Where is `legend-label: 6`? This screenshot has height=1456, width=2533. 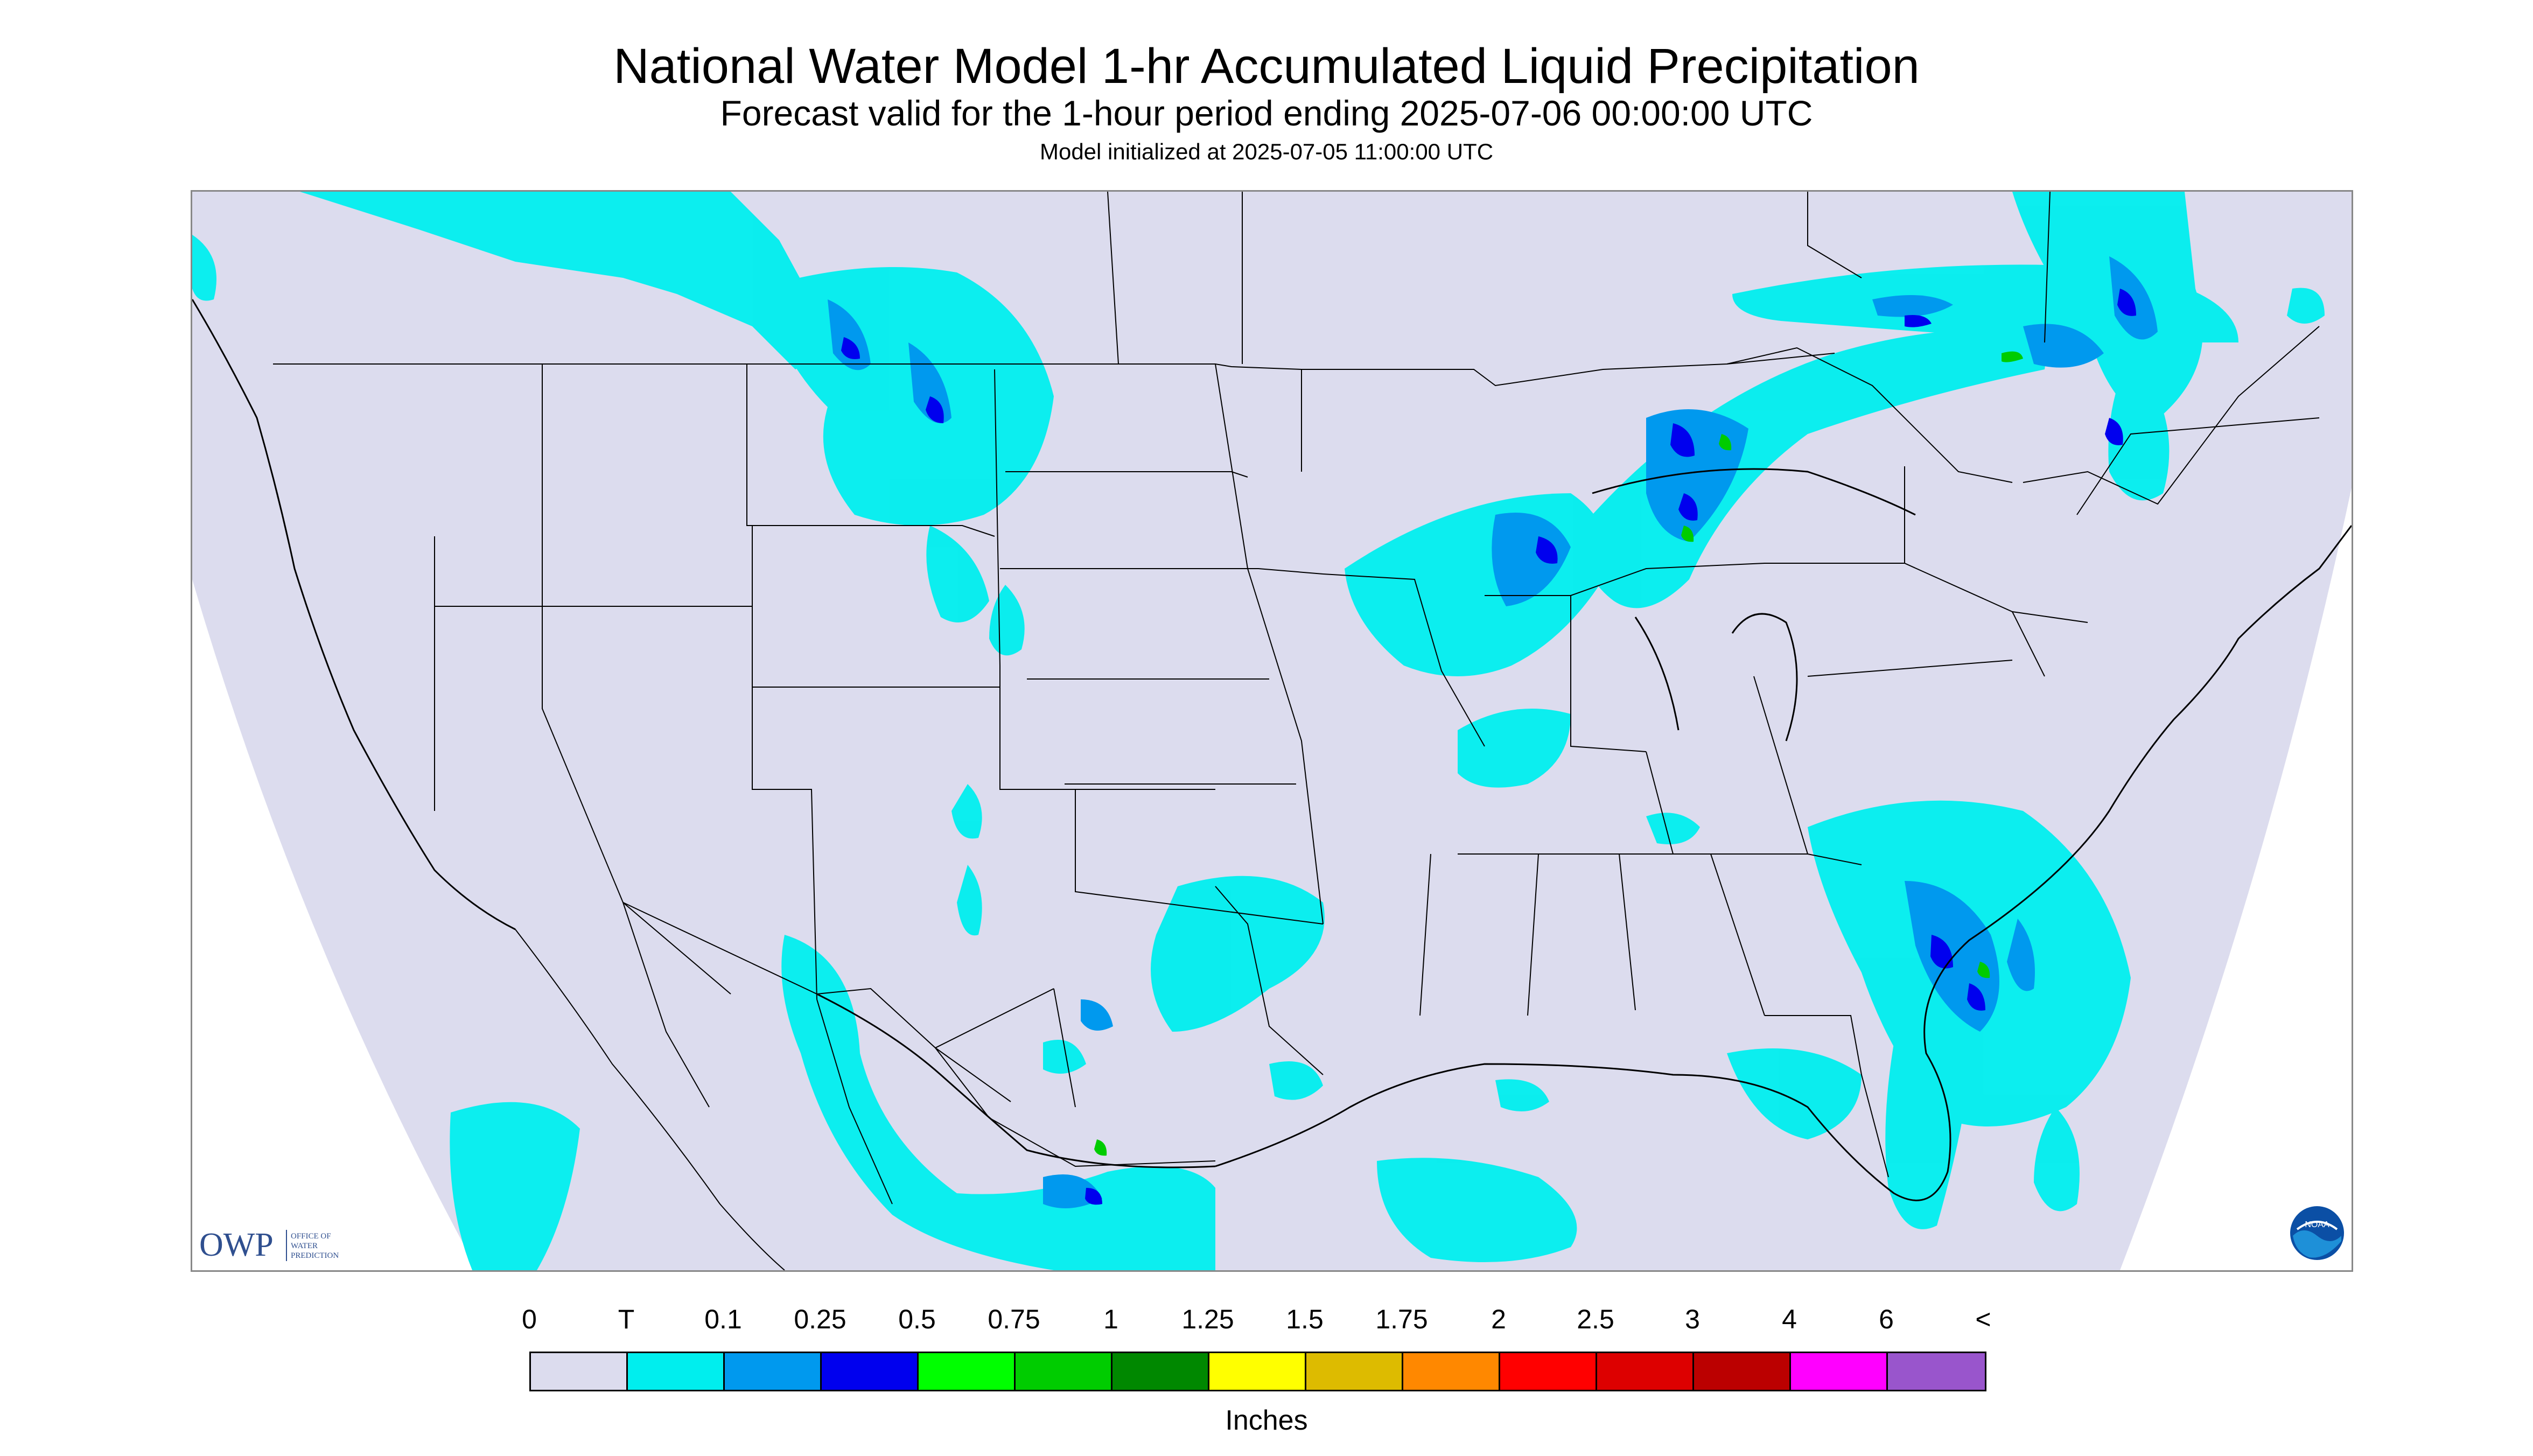 legend-label: 6 is located at coordinates (1886, 1319).